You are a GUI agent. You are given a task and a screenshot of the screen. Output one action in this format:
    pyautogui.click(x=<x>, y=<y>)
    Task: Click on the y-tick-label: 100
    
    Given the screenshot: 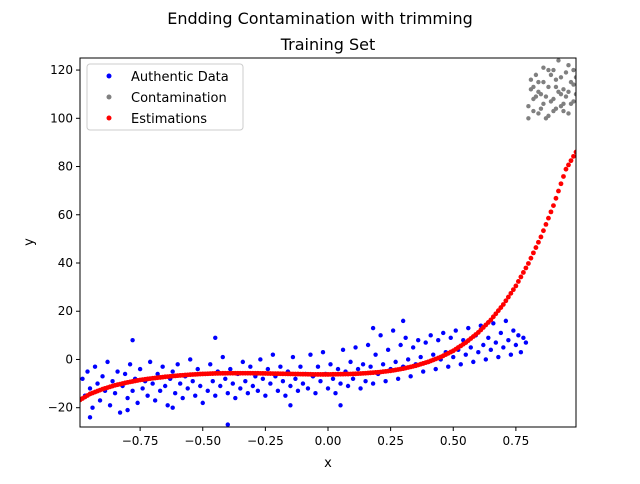 What is the action you would take?
    pyautogui.click(x=61, y=118)
    